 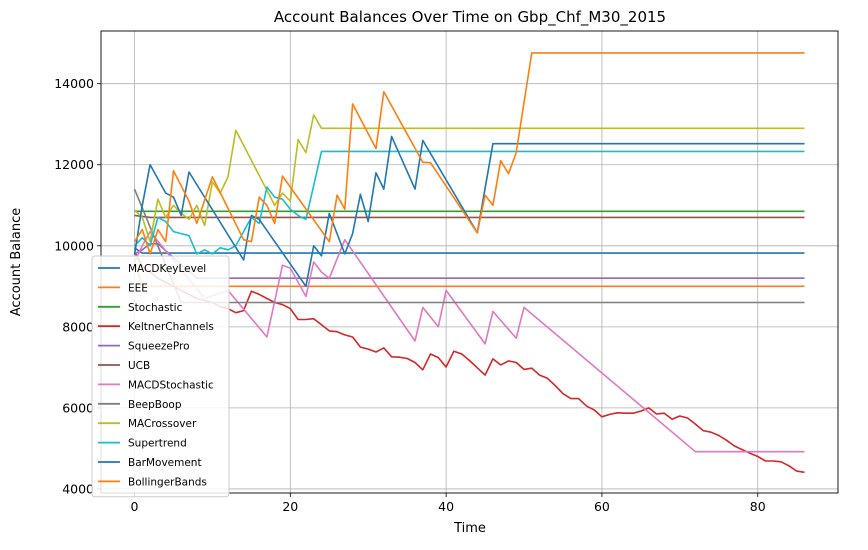 I want to click on legend-entry-label: BarMovement, so click(x=165, y=463).